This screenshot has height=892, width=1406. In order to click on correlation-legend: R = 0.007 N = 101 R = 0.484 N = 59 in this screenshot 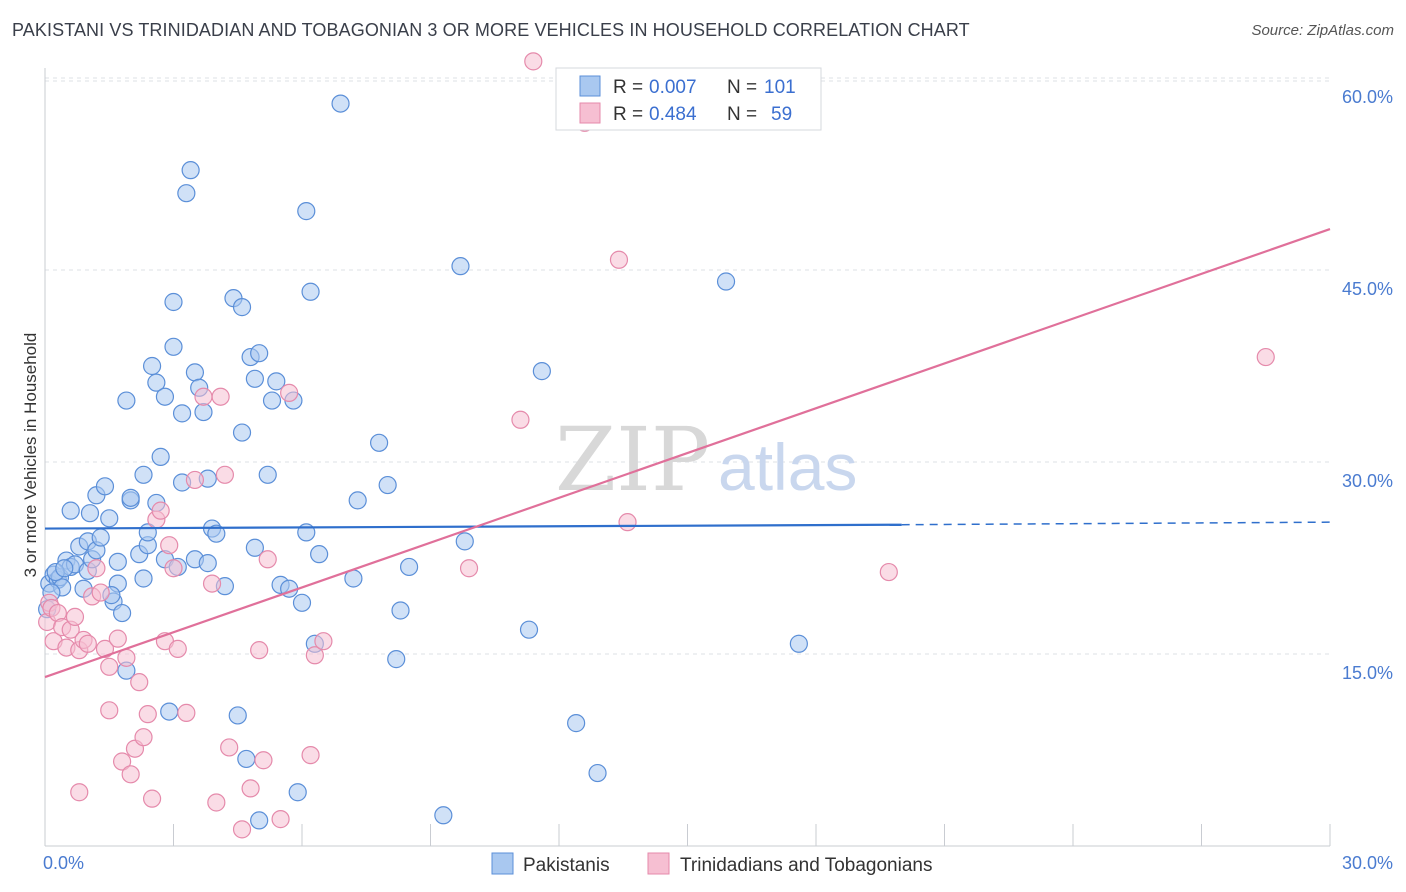, I will do `click(688, 99)`.